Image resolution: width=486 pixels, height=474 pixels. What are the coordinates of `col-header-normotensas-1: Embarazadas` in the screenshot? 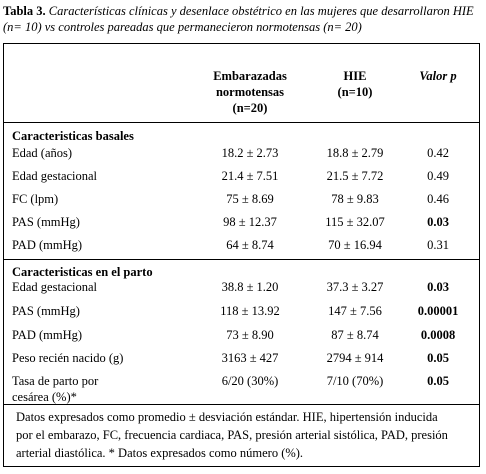 It's located at (250, 76).